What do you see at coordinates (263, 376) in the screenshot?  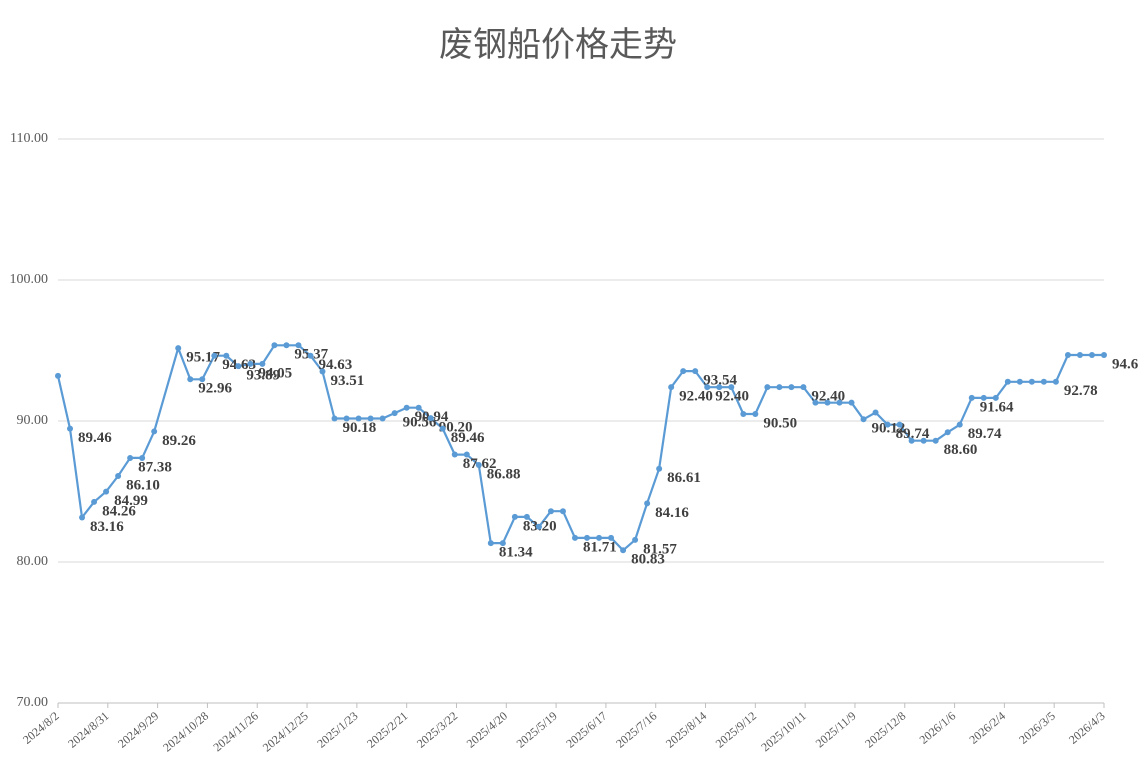 I see `data-label: 93.89` at bounding box center [263, 376].